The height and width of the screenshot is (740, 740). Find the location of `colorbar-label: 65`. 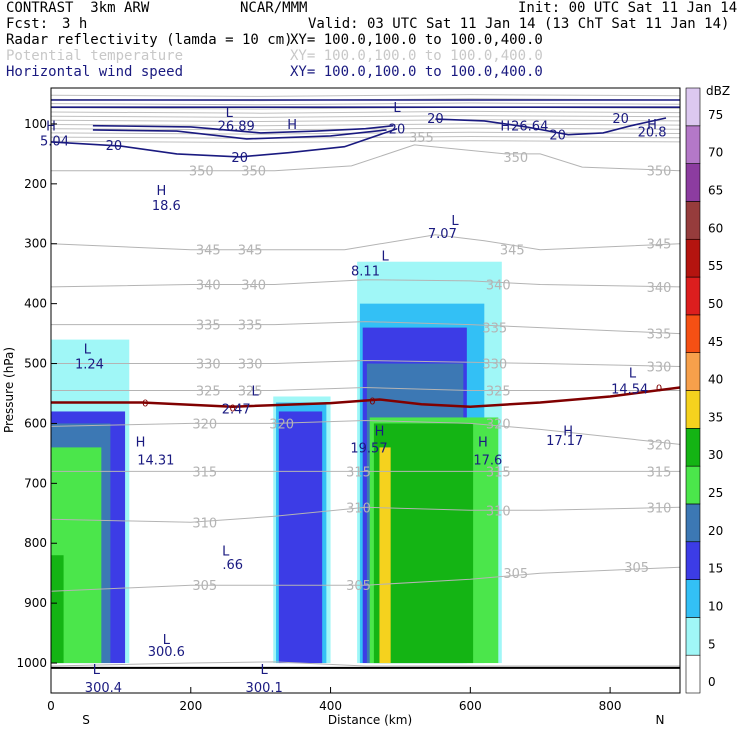

colorbar-label: 65 is located at coordinates (715, 191).